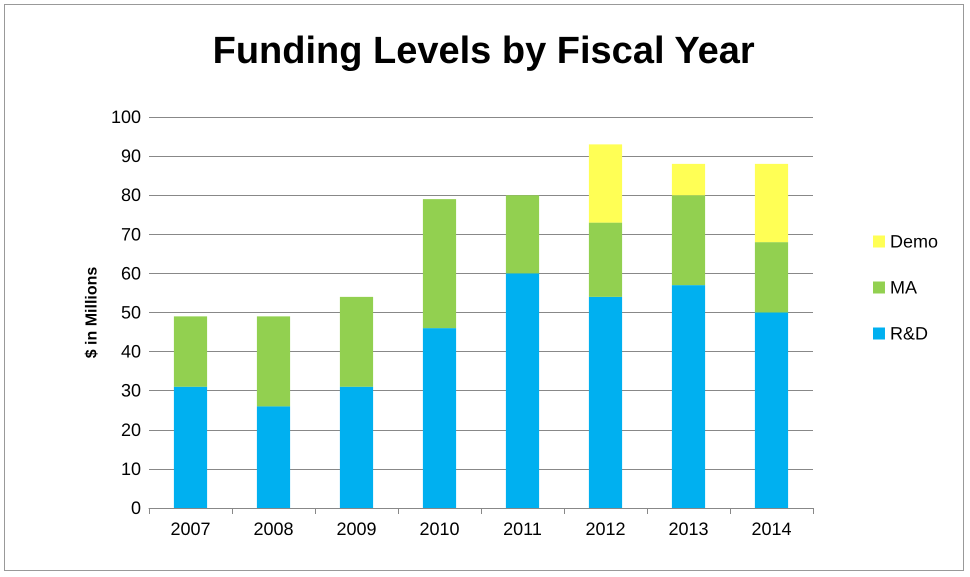  Describe the element at coordinates (273, 529) in the screenshot. I see `x-tick-label: 2008` at that location.